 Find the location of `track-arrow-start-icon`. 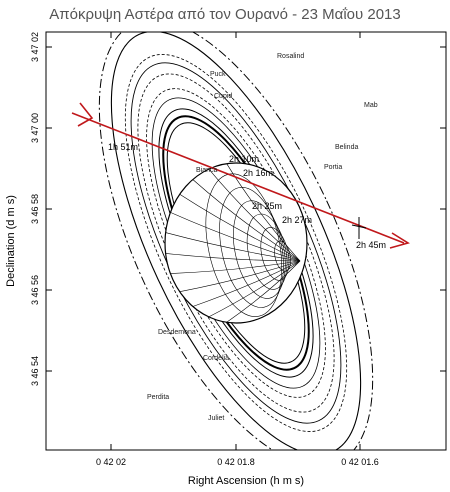

track-arrow-start-icon is located at coordinates (85, 114).